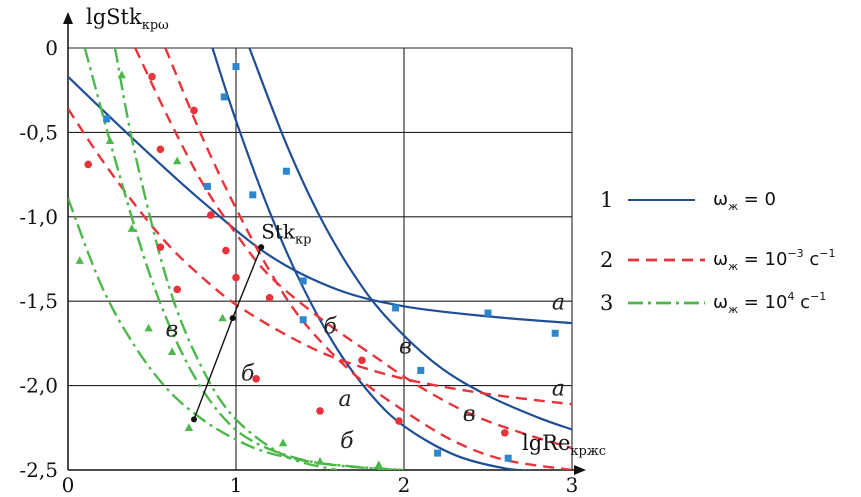  Describe the element at coordinates (127, 19) in the screenshot. I see `y-axis-label: lgStkкрω` at that location.